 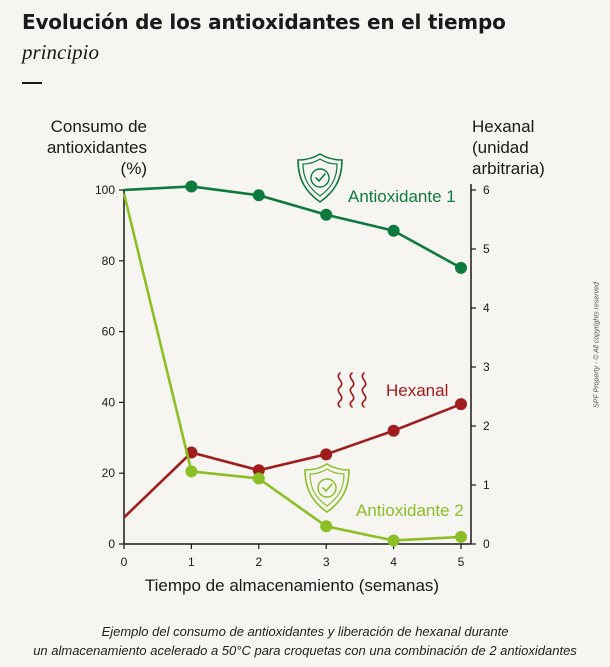 What do you see at coordinates (486, 249) in the screenshot?
I see `right-y-tick-label: 5` at bounding box center [486, 249].